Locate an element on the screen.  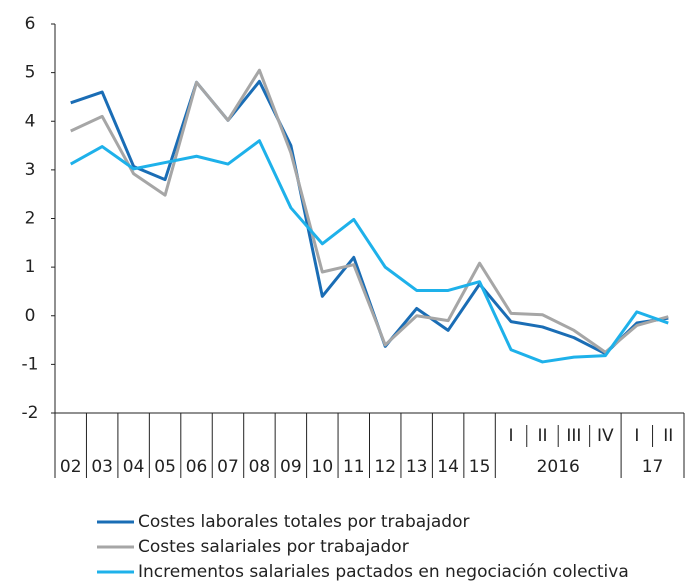
x-tick-label: 11 is located at coordinates (354, 467).